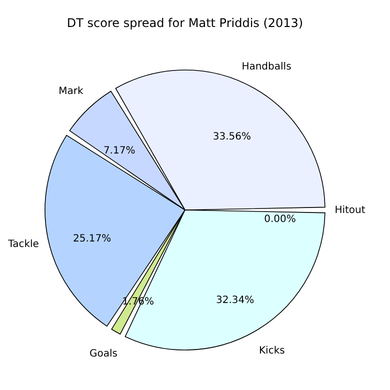  Describe the element at coordinates (104, 354) in the screenshot. I see `slice-label: Goals` at that location.